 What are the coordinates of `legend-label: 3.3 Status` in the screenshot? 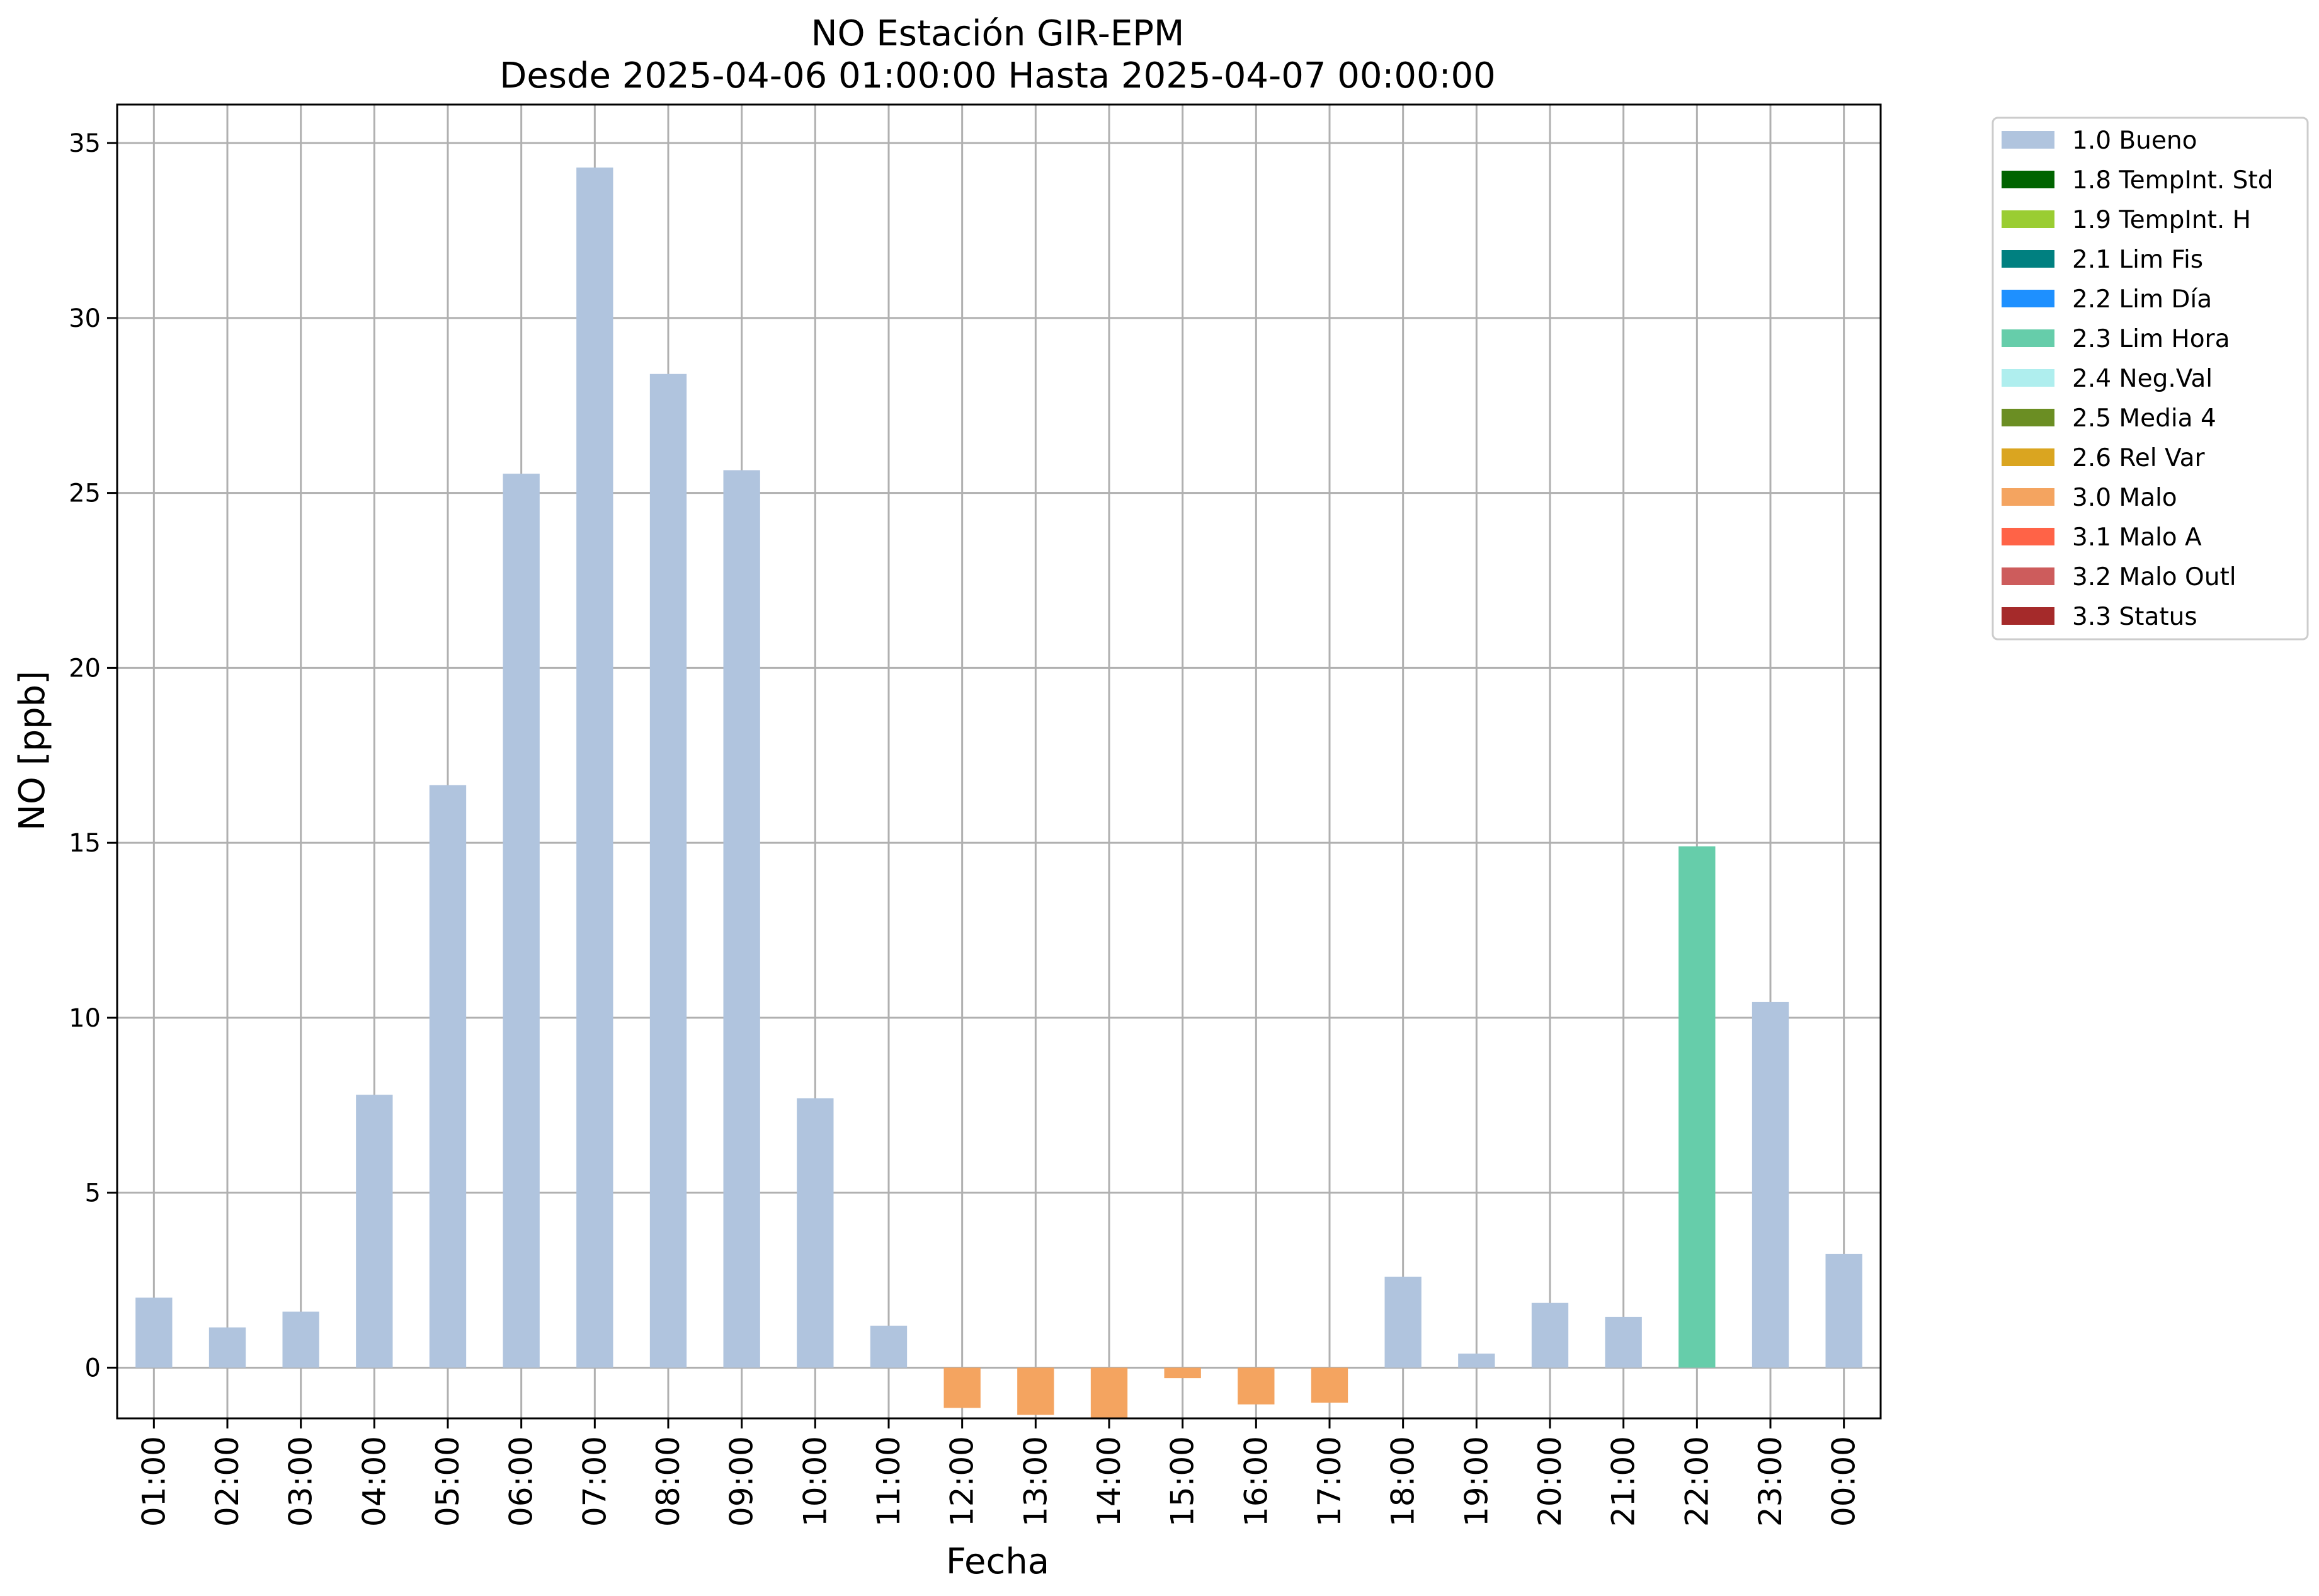 It's located at (2134, 617).